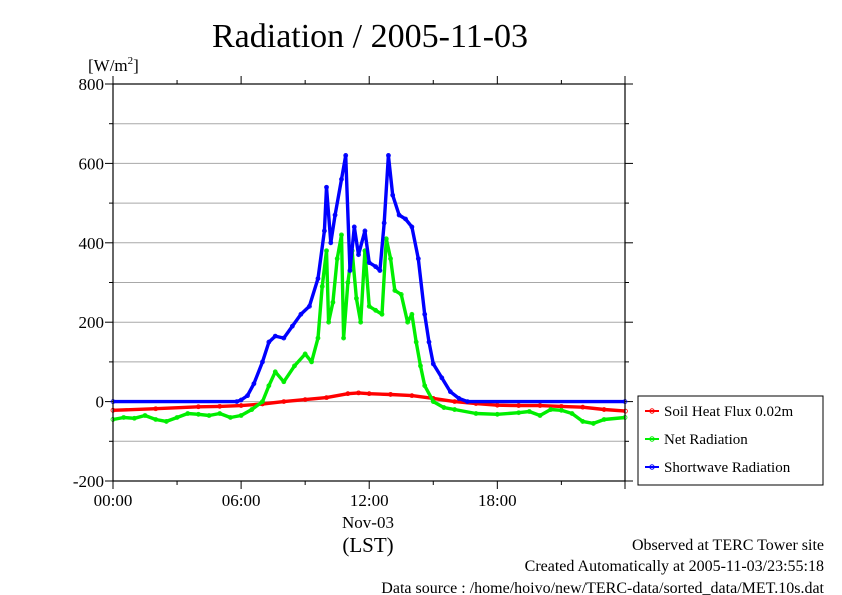 Image resolution: width=842 pixels, height=595 pixels. What do you see at coordinates (113, 65) in the screenshot?
I see `y-axis-unit: [W/m2]` at bounding box center [113, 65].